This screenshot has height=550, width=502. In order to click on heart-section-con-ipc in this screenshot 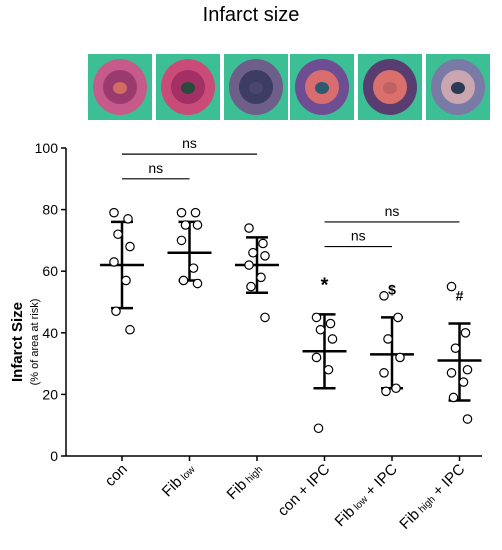, I will do `click(322, 87)`.